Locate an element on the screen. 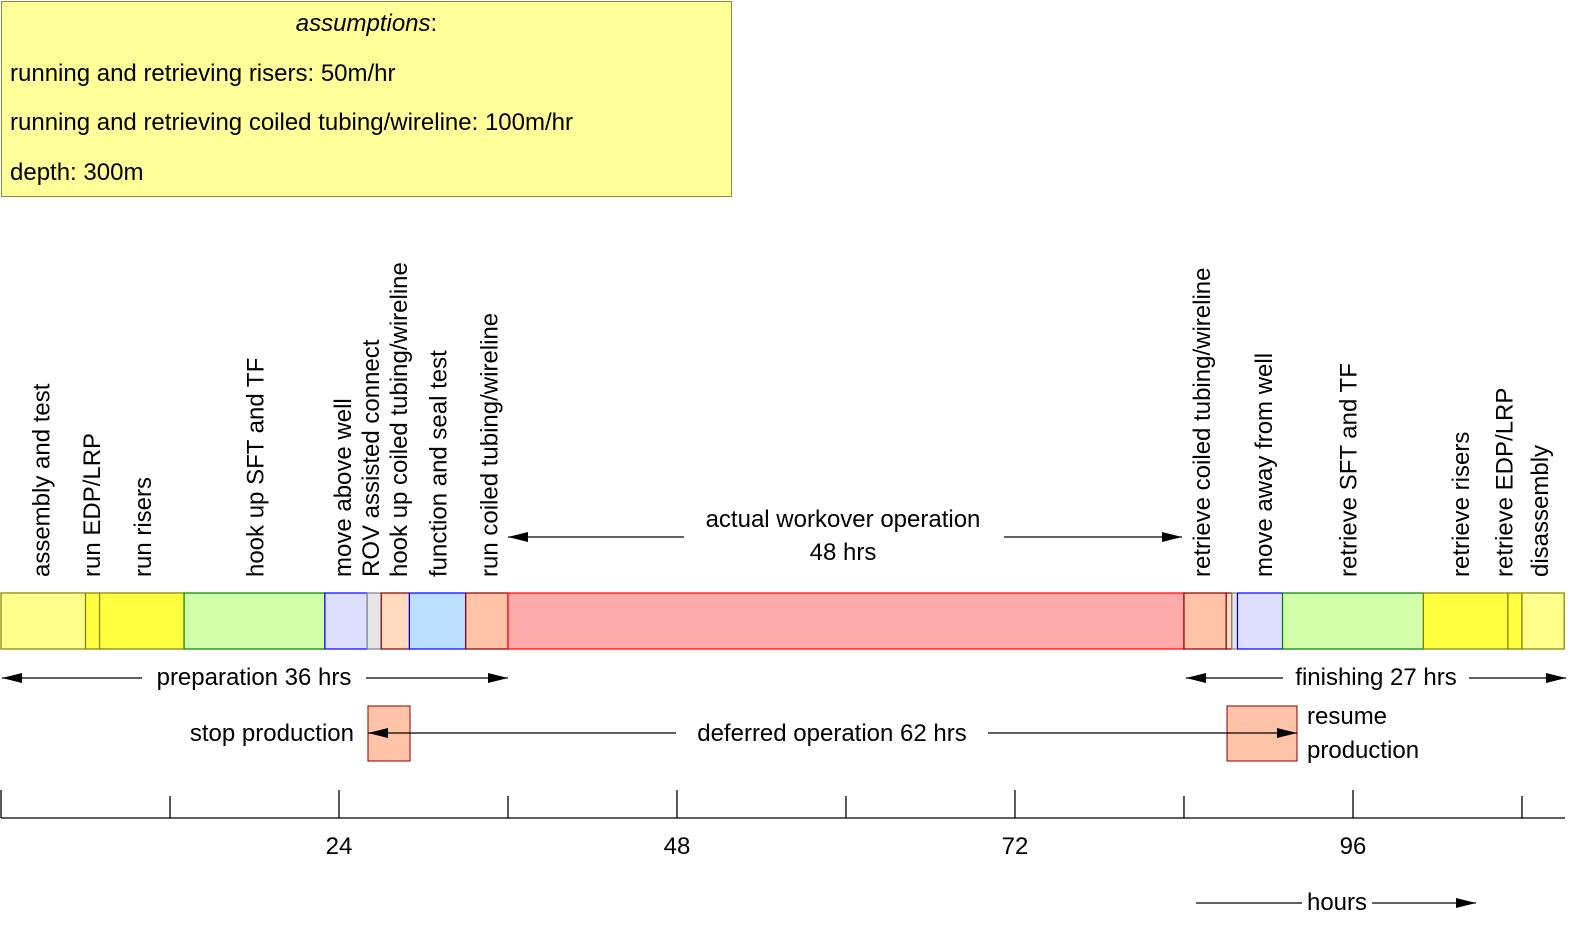 This screenshot has height=926, width=1578. step-label: assembly and test is located at coordinates (41, 480).